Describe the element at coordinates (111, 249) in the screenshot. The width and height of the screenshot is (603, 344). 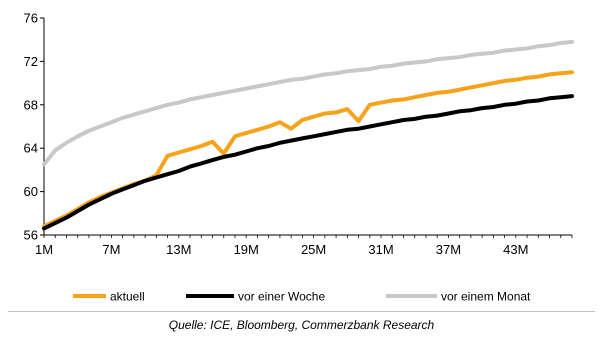
I see `x-tick-label: 7M` at that location.